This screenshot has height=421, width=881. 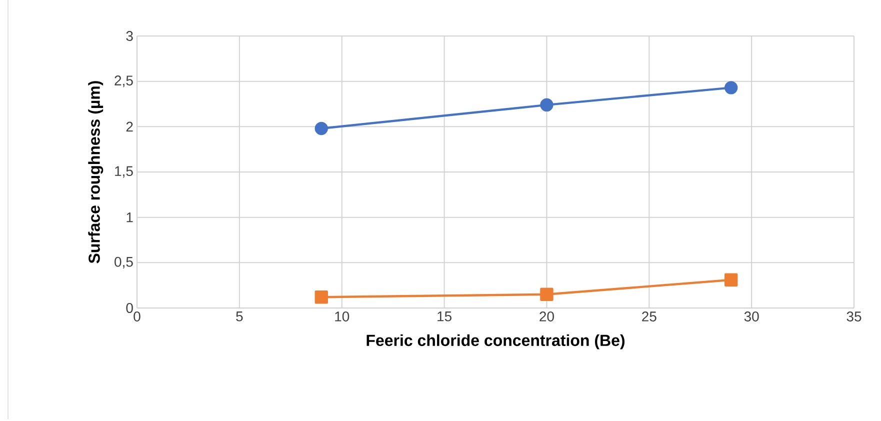 What do you see at coordinates (123, 262) in the screenshot?
I see `y-tick-label: 0,5` at bounding box center [123, 262].